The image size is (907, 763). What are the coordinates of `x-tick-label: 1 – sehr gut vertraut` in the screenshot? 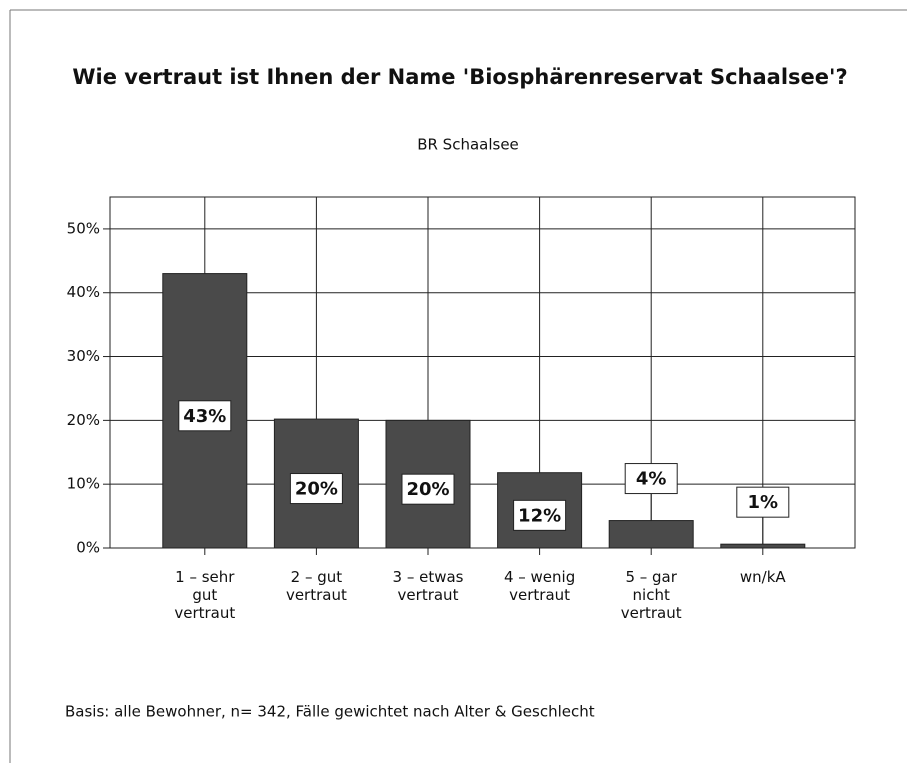 It's located at (205, 595).